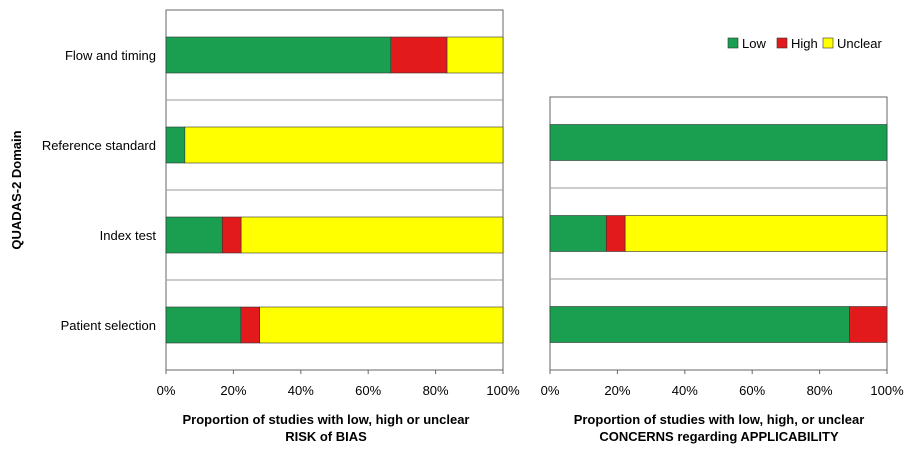 The image size is (904, 451). I want to click on legend: Low High Unclear, so click(804, 43).